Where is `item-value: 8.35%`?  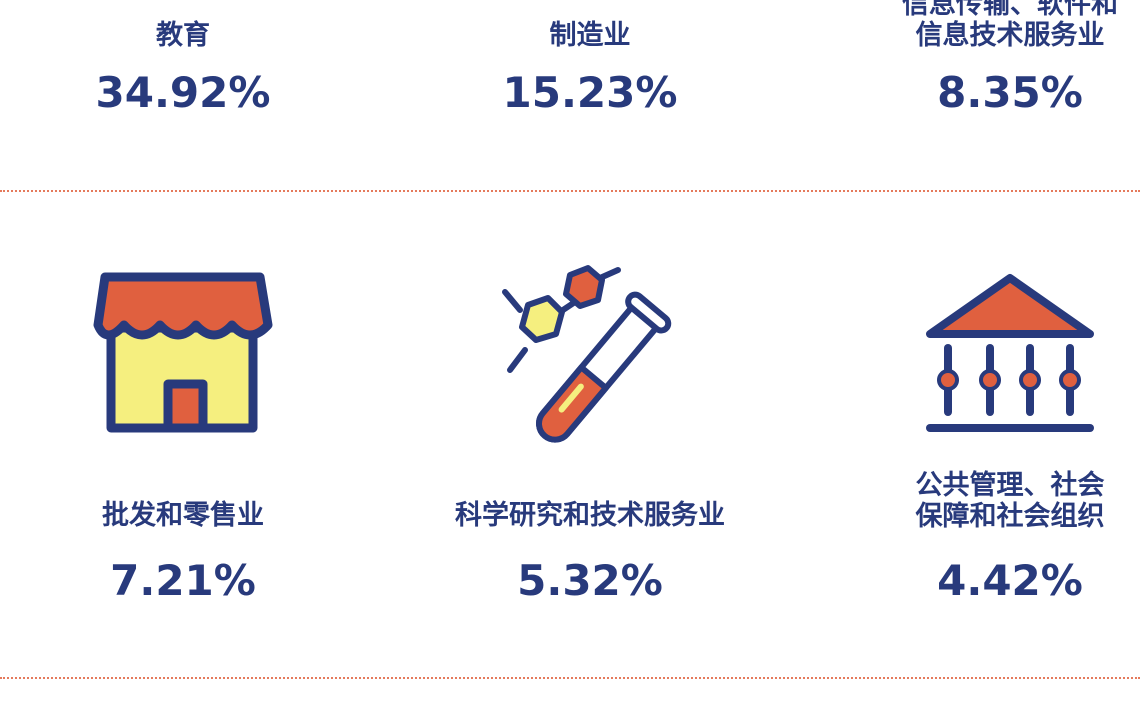
item-value: 8.35% is located at coordinates (1010, 92).